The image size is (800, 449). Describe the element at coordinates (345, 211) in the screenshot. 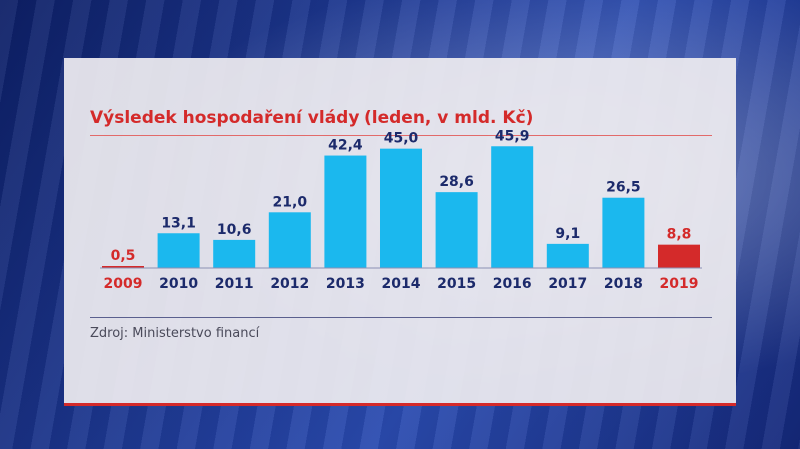

I see `bar-2013` at that location.